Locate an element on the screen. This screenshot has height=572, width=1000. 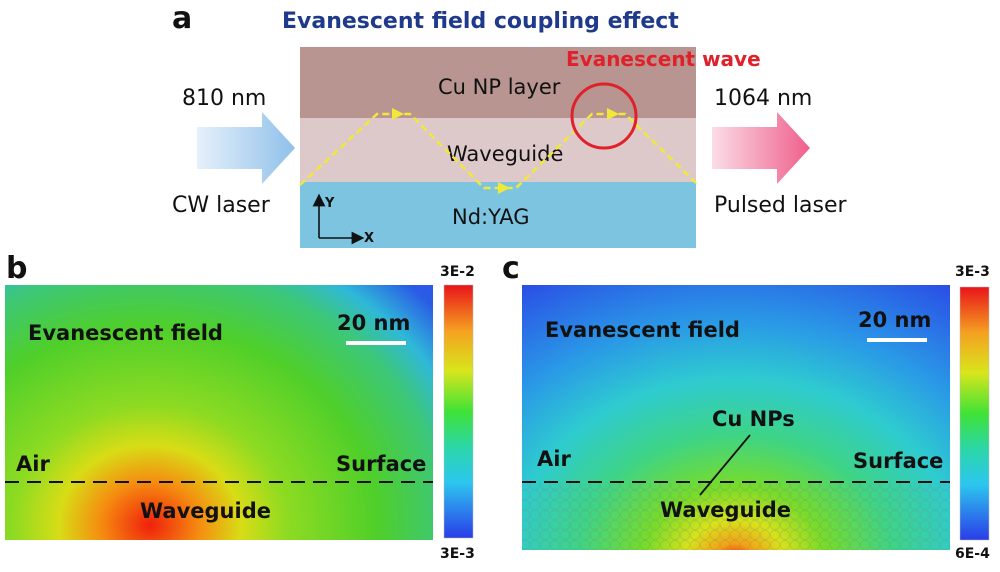
colorbar-b is located at coordinates (458, 411).